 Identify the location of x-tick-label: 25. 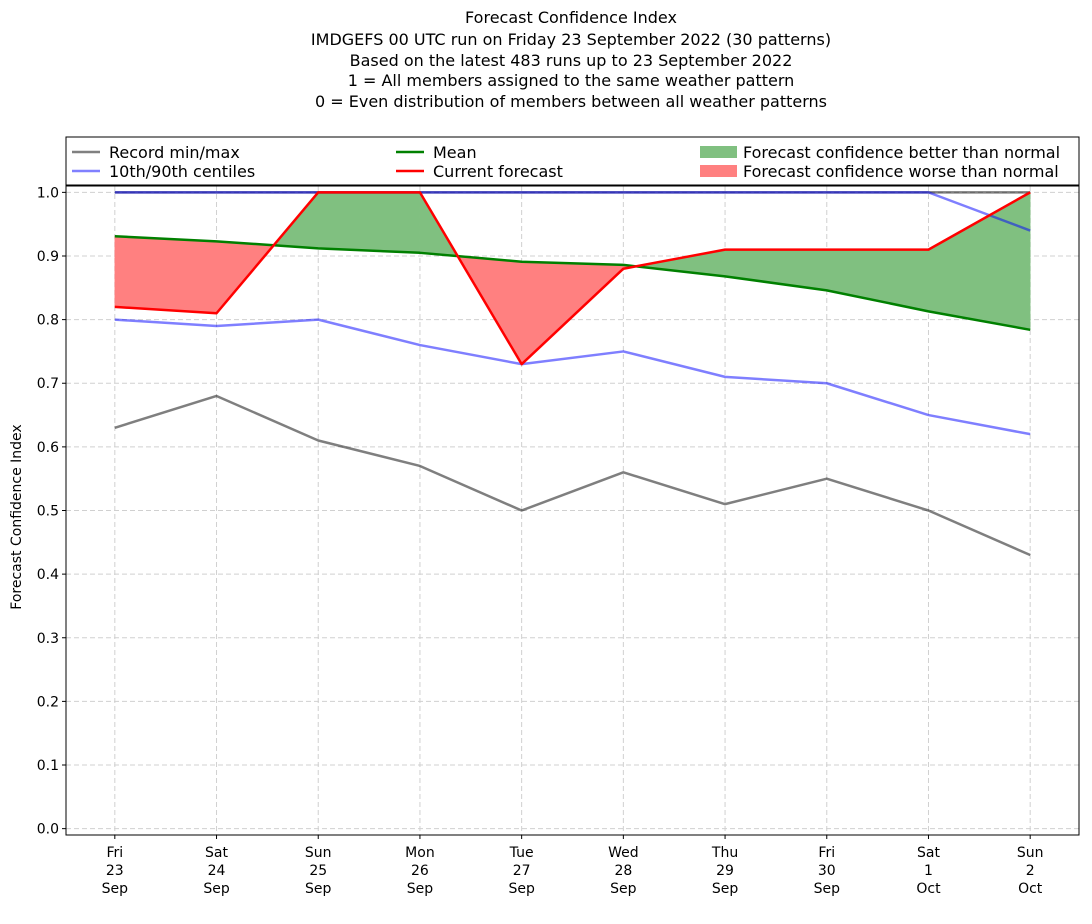
(318, 871).